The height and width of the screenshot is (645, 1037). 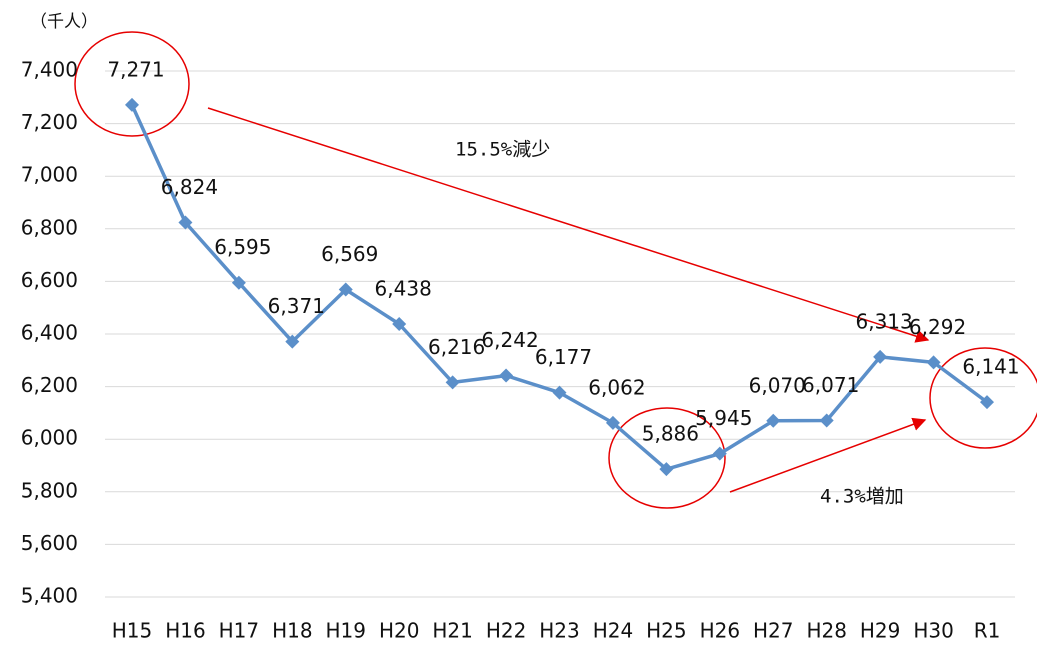 What do you see at coordinates (49, 438) in the screenshot?
I see `y-tick-label: 6,000` at bounding box center [49, 438].